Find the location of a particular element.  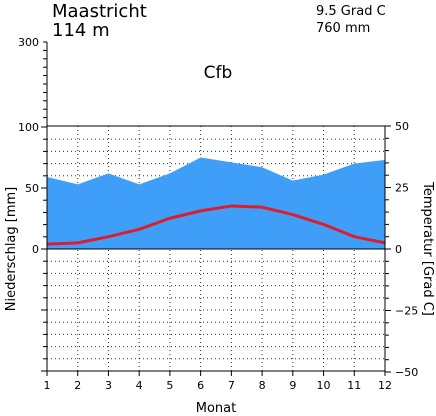

x-tick-label: 9 is located at coordinates (292, 385).